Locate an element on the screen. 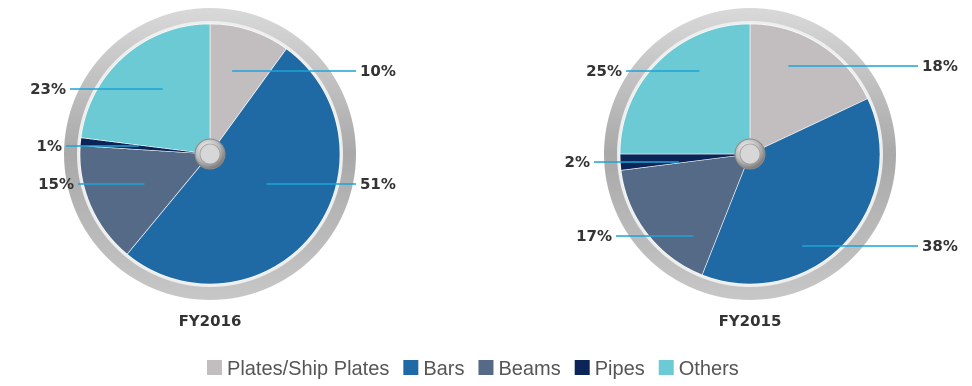  legend-item-others: Others is located at coordinates (698, 369).